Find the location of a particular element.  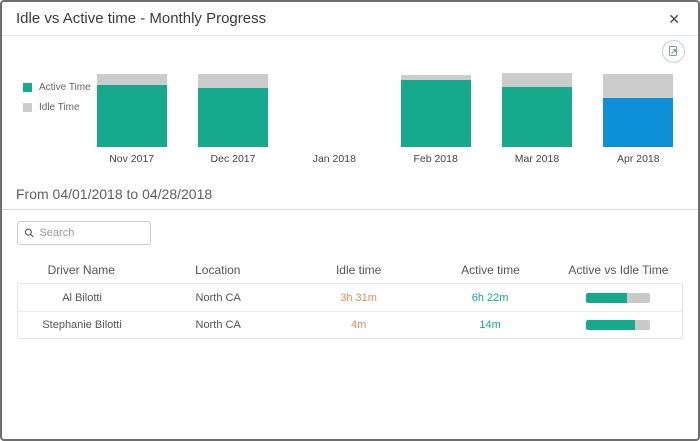

table-row: Al Bilotti North CA 3h 31m 6h 22m is located at coordinates (350, 297).